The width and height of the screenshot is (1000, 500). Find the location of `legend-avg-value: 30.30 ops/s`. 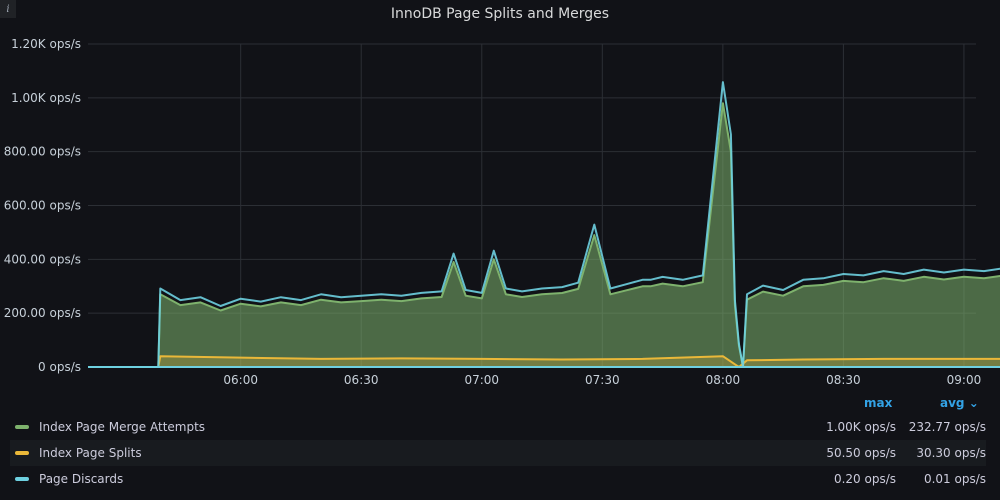

legend-avg-value: 30.30 ops/s is located at coordinates (951, 453).